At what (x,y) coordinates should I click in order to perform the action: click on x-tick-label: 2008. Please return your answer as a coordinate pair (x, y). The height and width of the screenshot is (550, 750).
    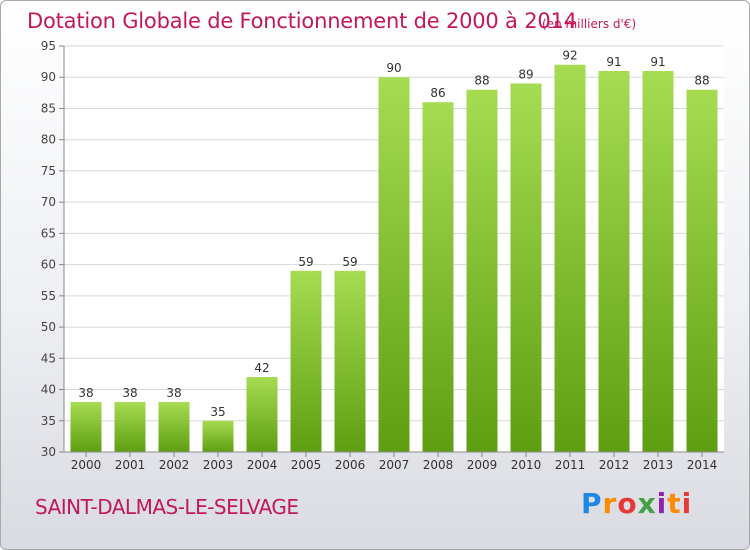
    Looking at the image, I should click on (438, 465).